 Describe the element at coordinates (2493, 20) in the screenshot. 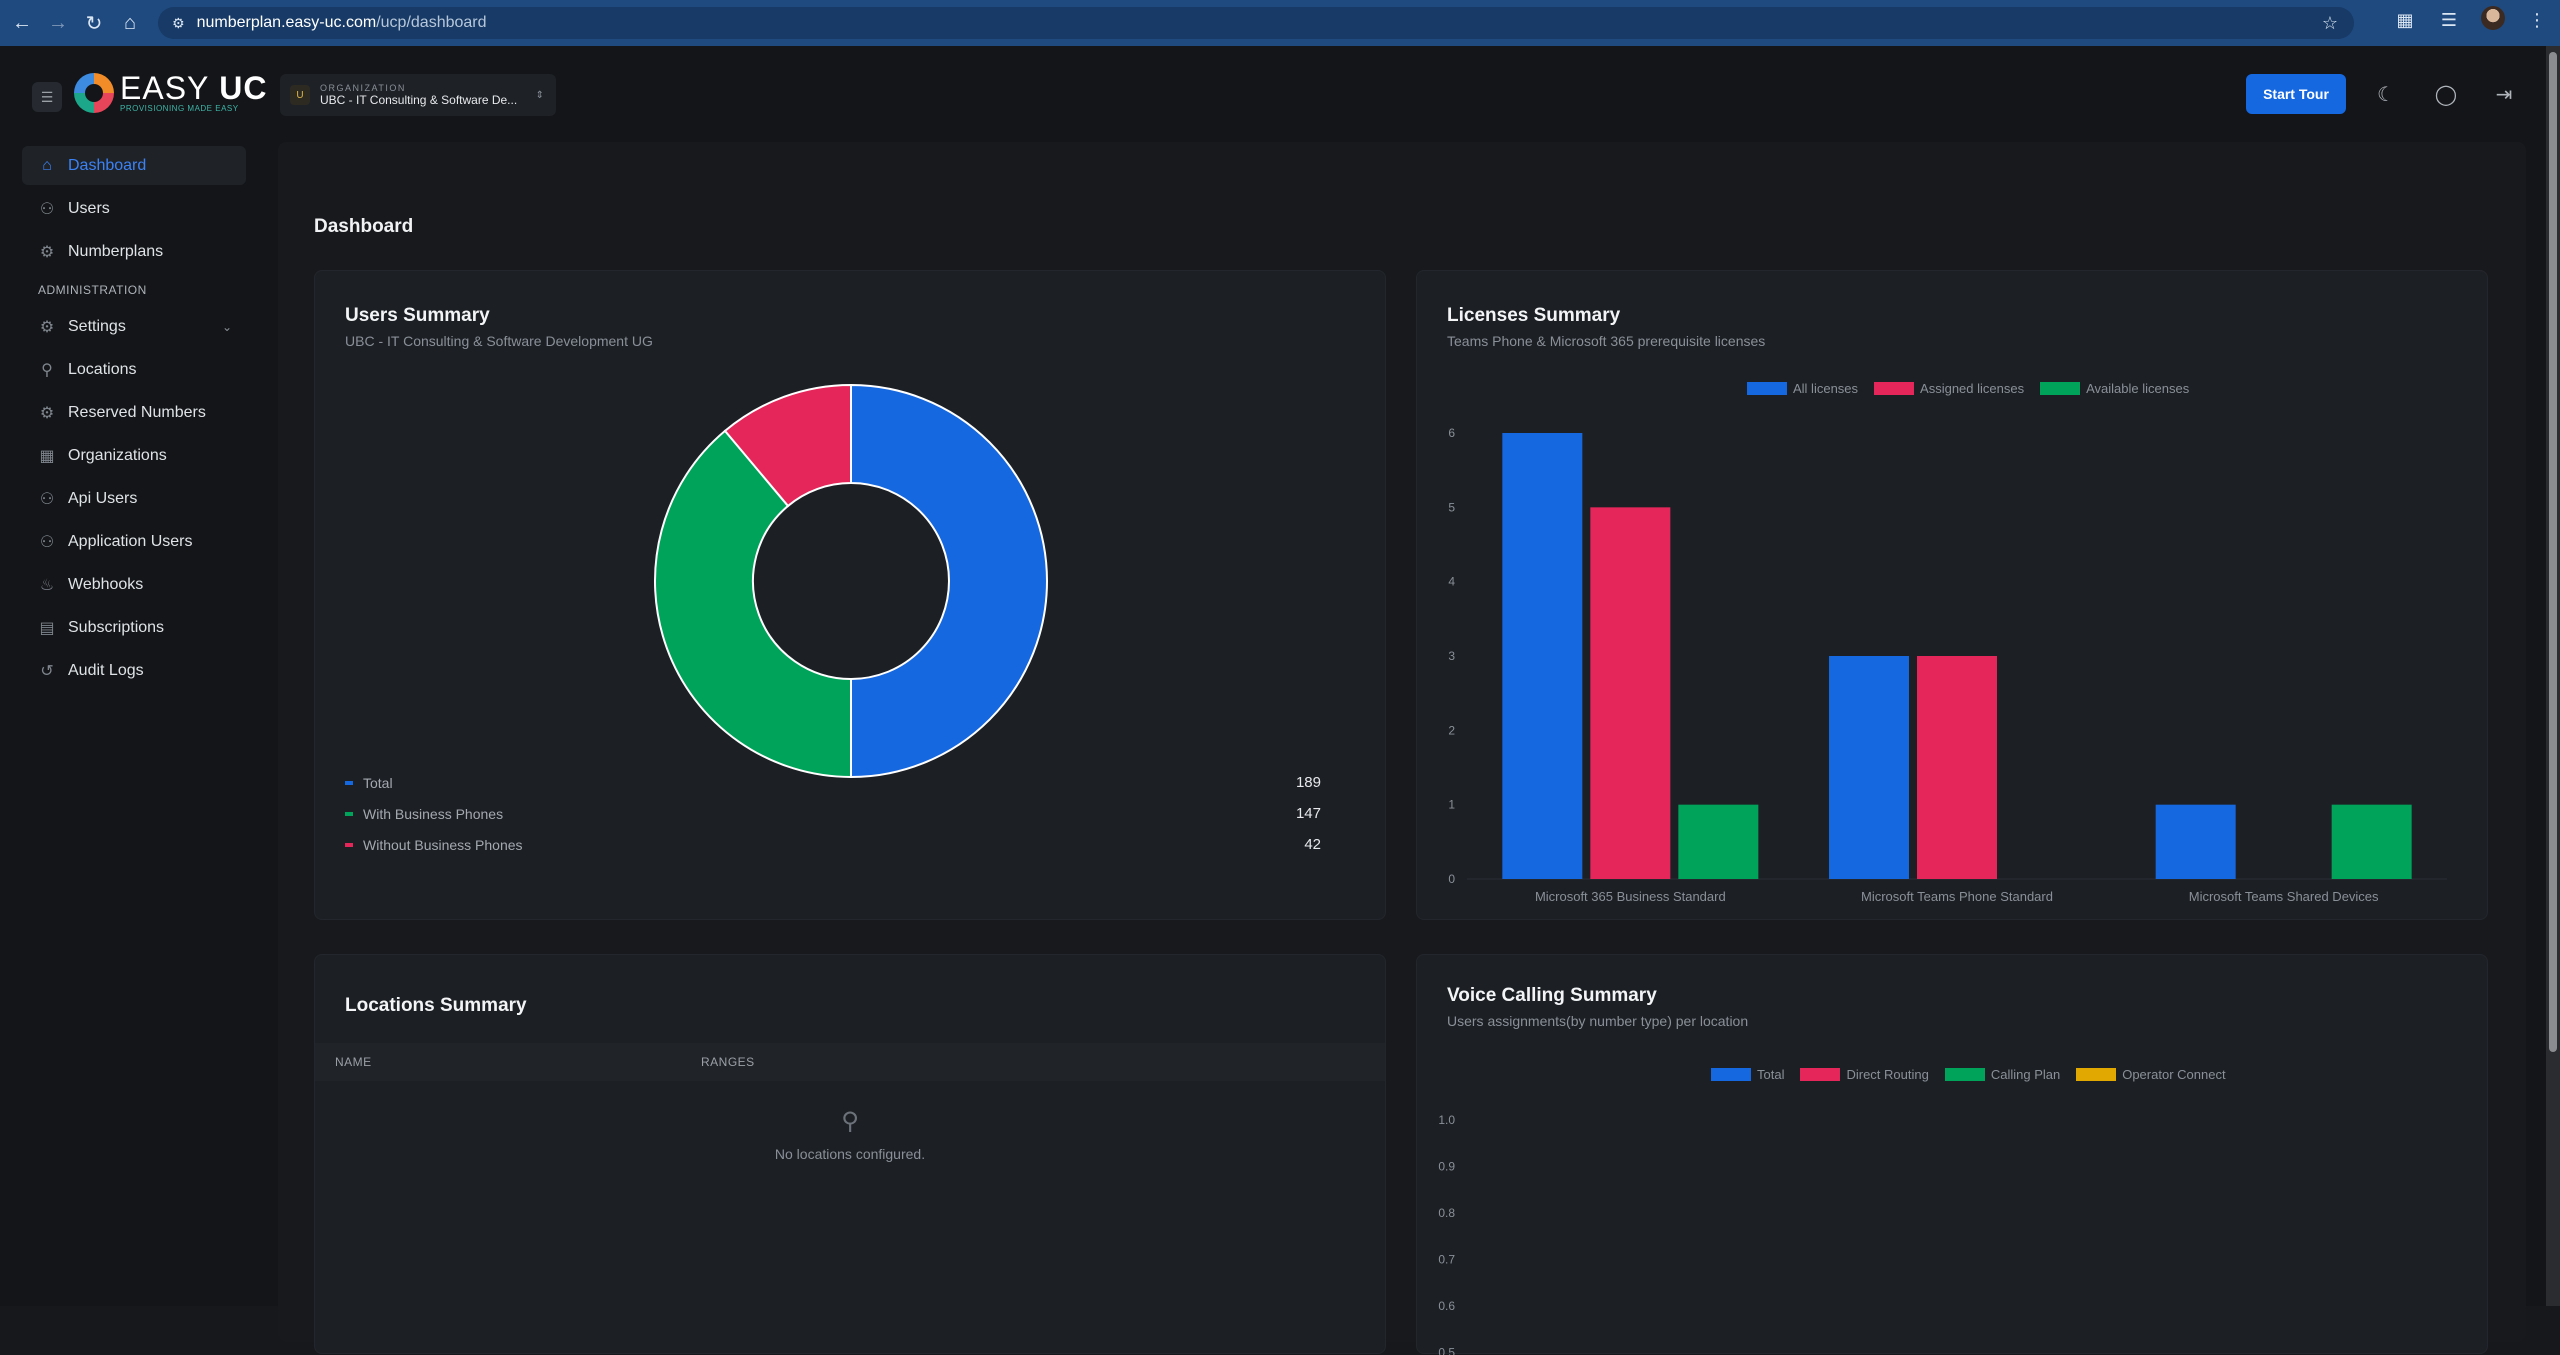

I see `profile-avatar` at that location.